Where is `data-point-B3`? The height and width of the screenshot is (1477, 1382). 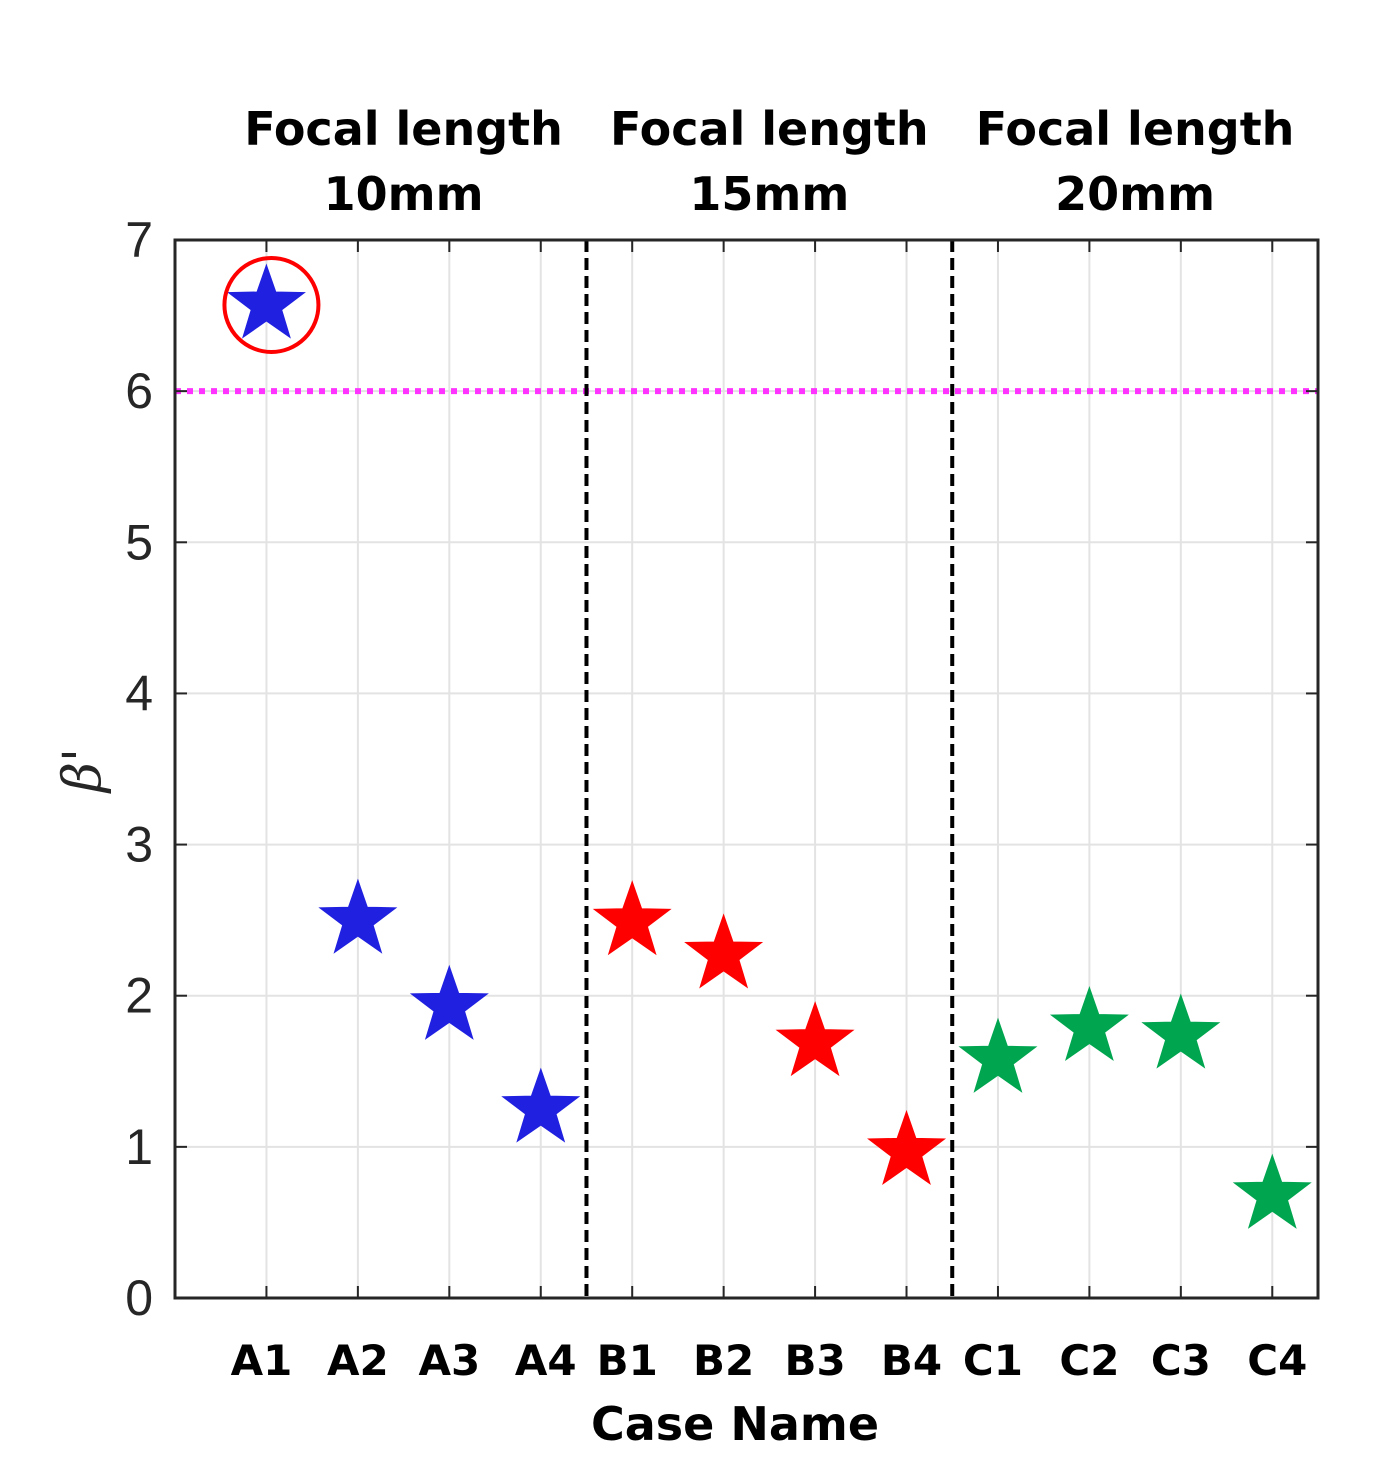 data-point-B3 is located at coordinates (815, 1039).